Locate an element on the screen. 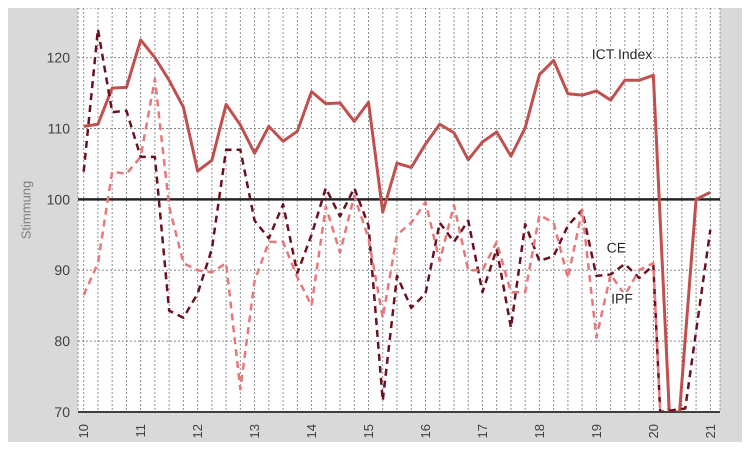 This screenshot has height=450, width=750. x-tick-label: 16 is located at coordinates (425, 431).